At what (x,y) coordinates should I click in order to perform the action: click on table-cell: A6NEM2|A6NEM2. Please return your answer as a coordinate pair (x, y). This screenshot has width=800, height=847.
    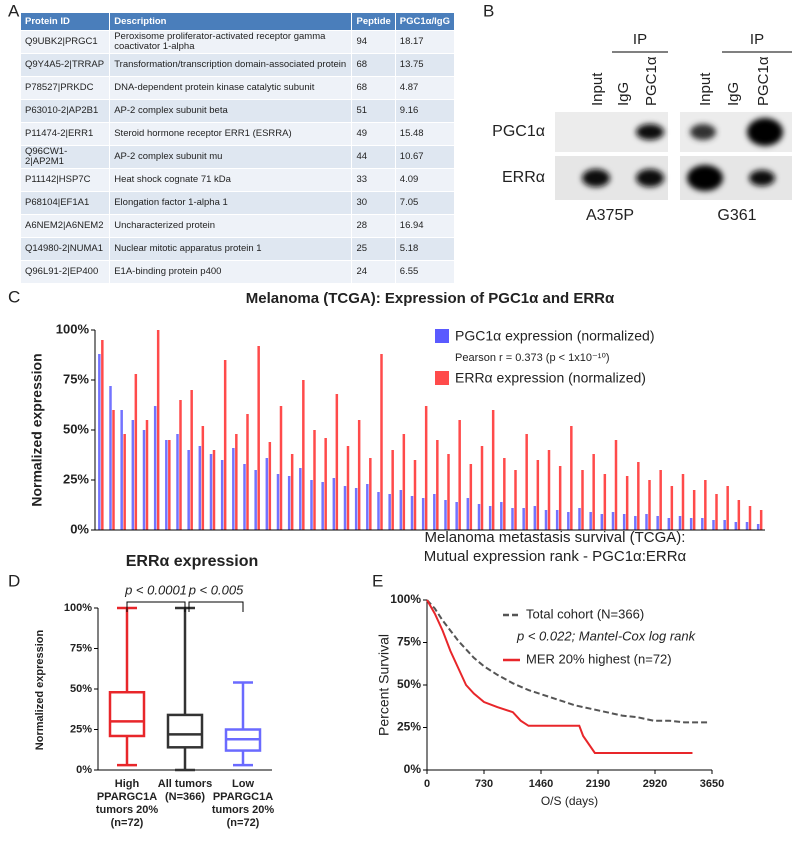
    Looking at the image, I should click on (65, 226).